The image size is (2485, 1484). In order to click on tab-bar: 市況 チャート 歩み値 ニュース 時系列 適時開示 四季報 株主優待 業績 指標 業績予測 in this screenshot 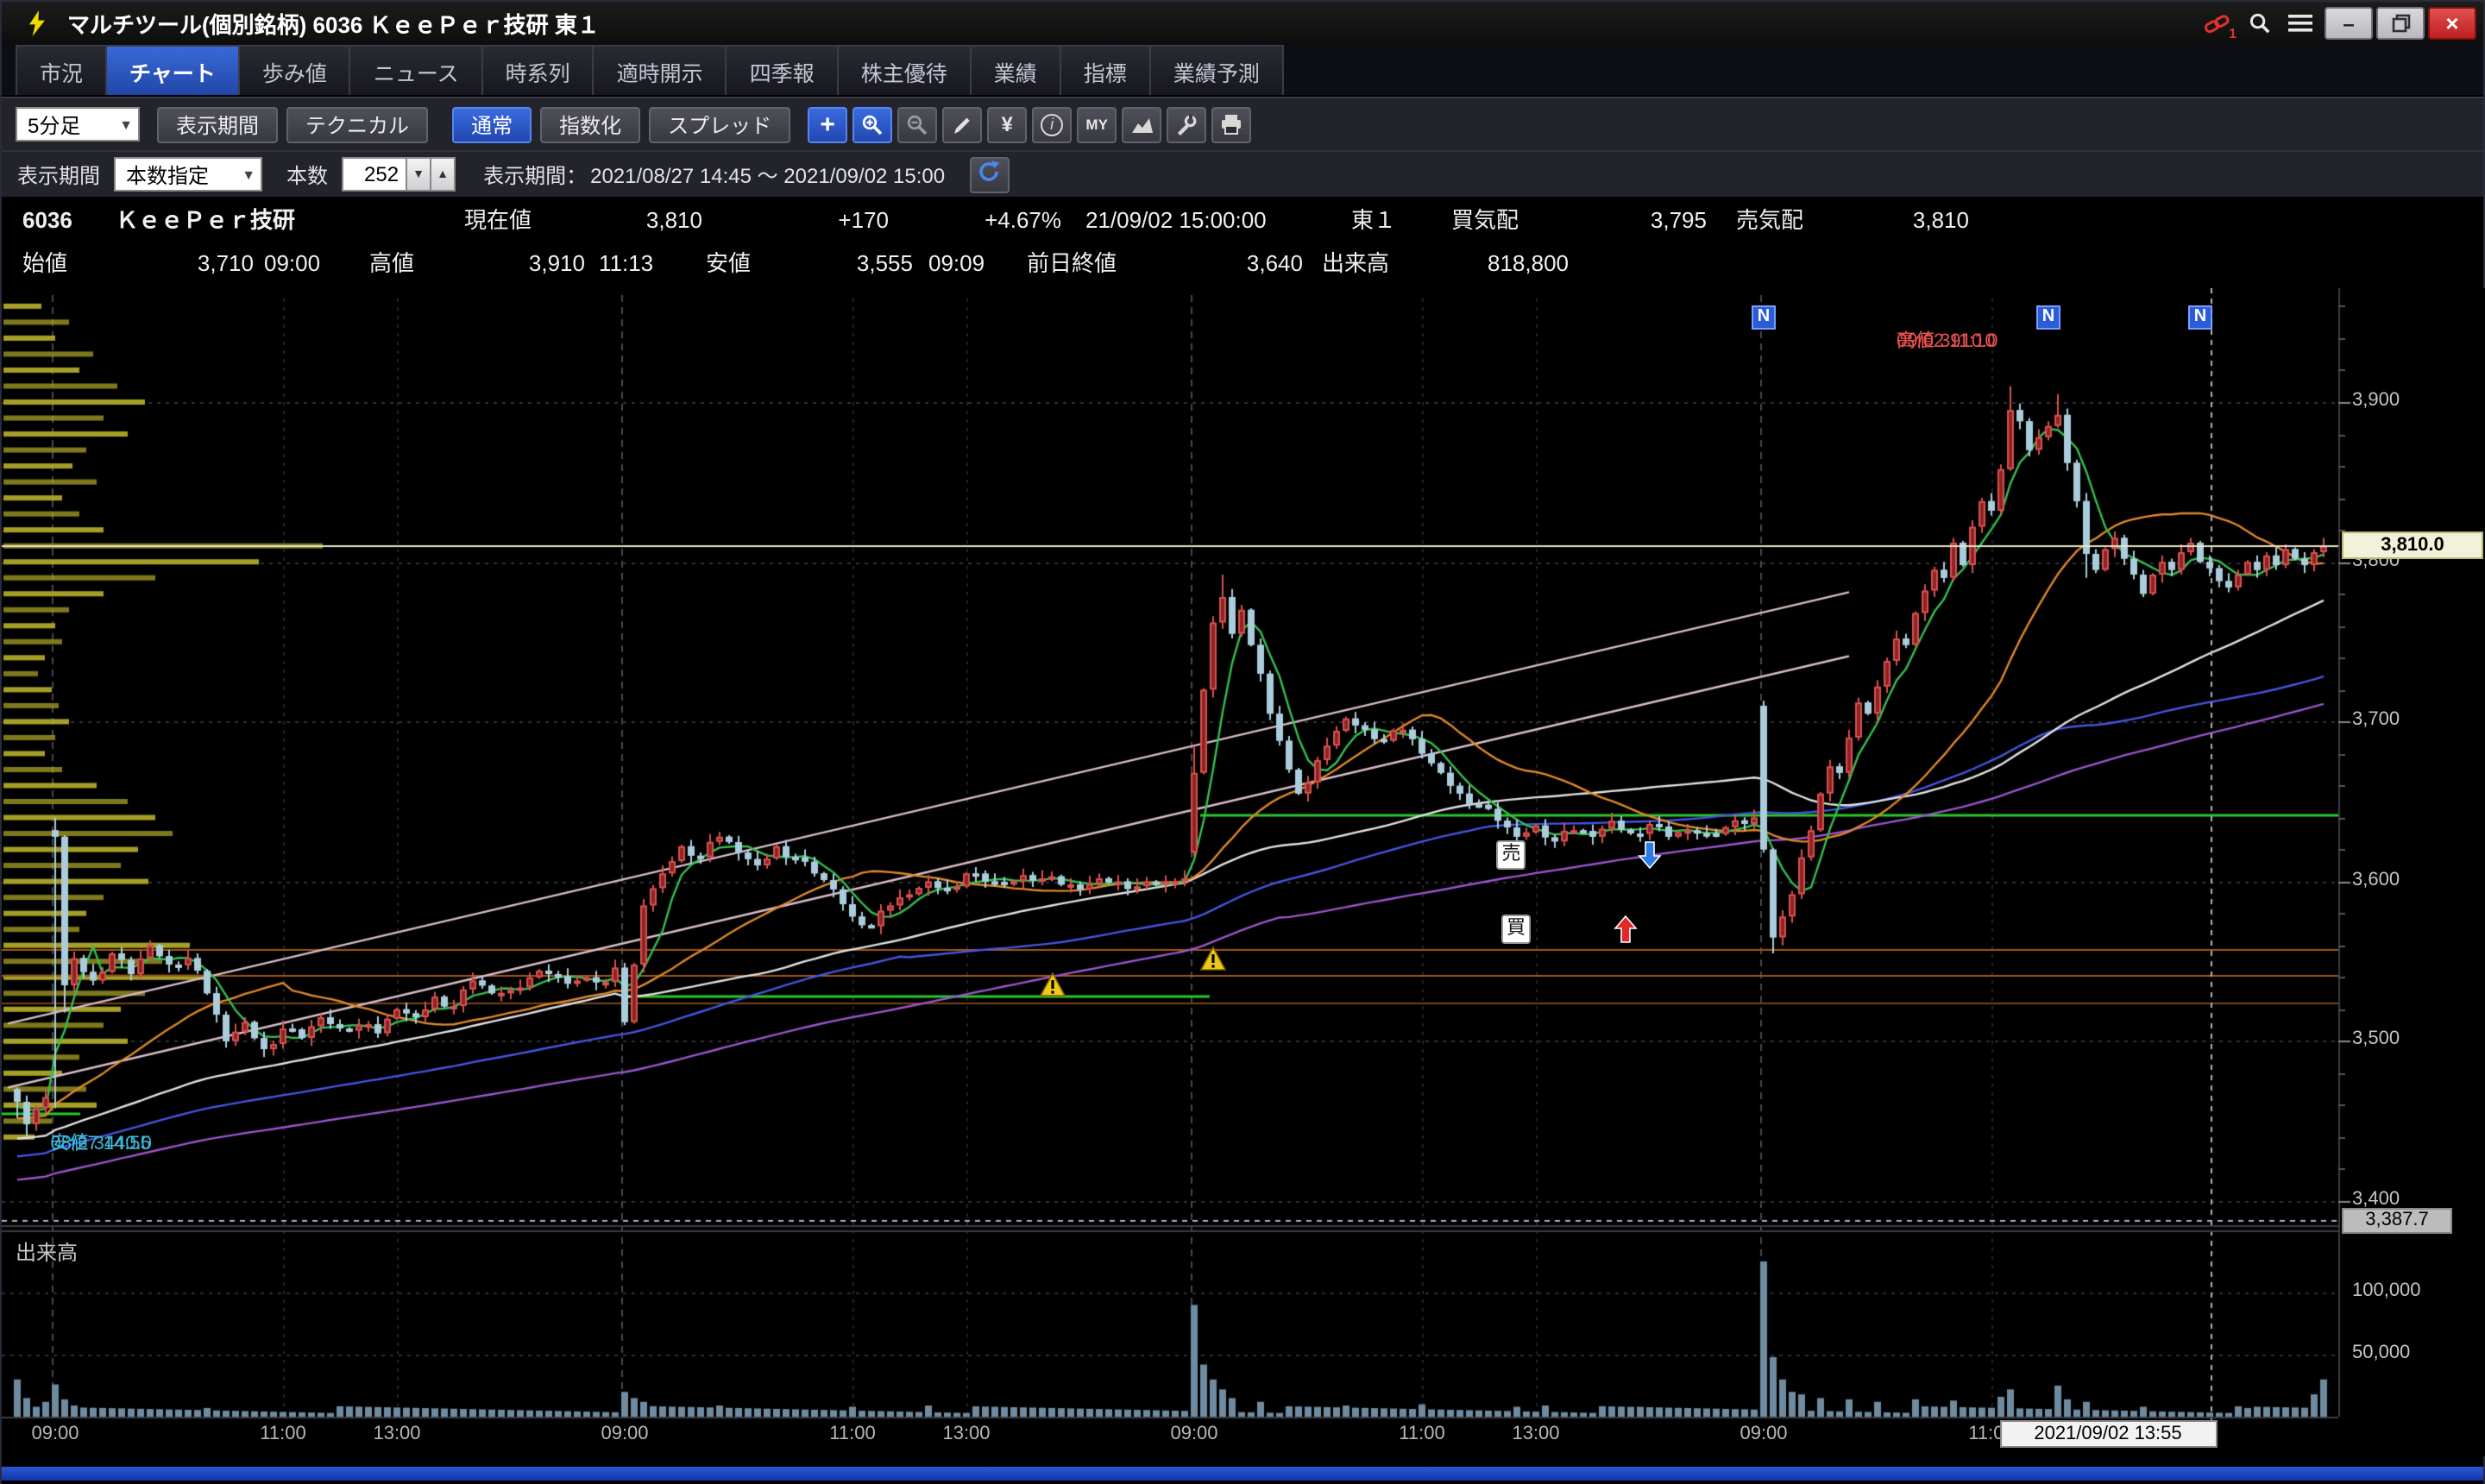, I will do `click(1242, 71)`.